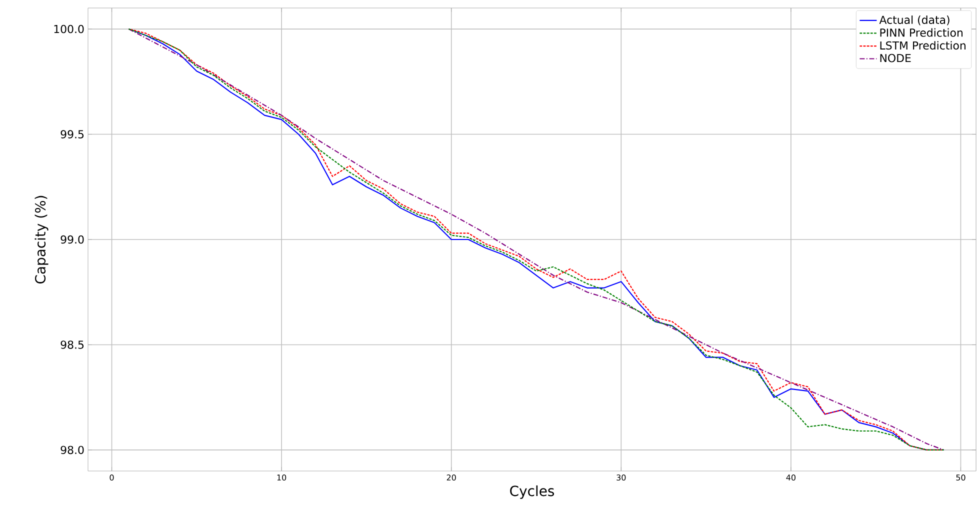 This screenshot has width=977, height=515. Describe the element at coordinates (921, 32) in the screenshot. I see `legend-label: PINN Prediction` at that location.